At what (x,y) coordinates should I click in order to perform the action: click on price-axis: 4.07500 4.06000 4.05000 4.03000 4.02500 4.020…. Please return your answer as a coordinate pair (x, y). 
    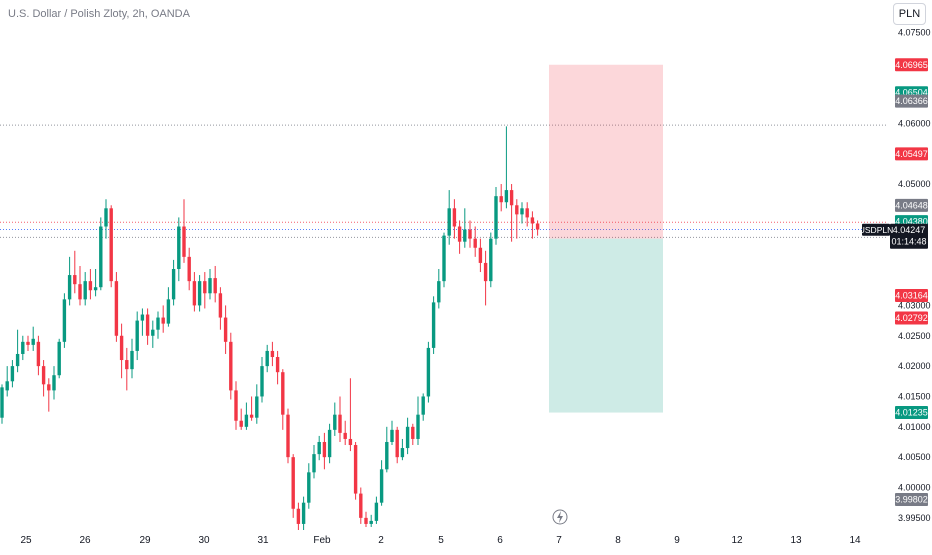
    Looking at the image, I should click on (914, 275).